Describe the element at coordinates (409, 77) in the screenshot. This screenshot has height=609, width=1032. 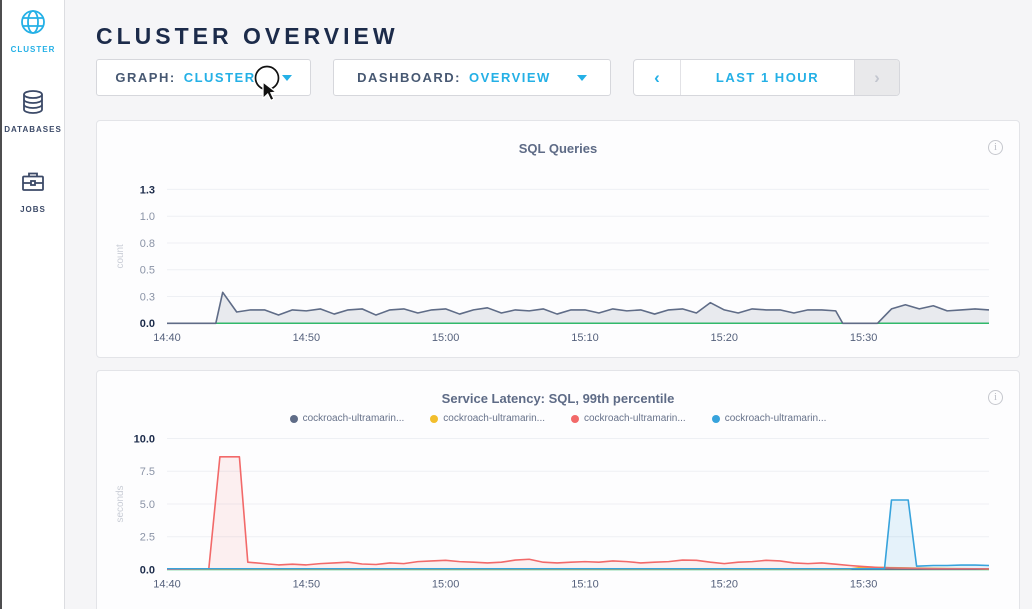
I see `dashboard-dropdown-label: DASHBOARD:` at that location.